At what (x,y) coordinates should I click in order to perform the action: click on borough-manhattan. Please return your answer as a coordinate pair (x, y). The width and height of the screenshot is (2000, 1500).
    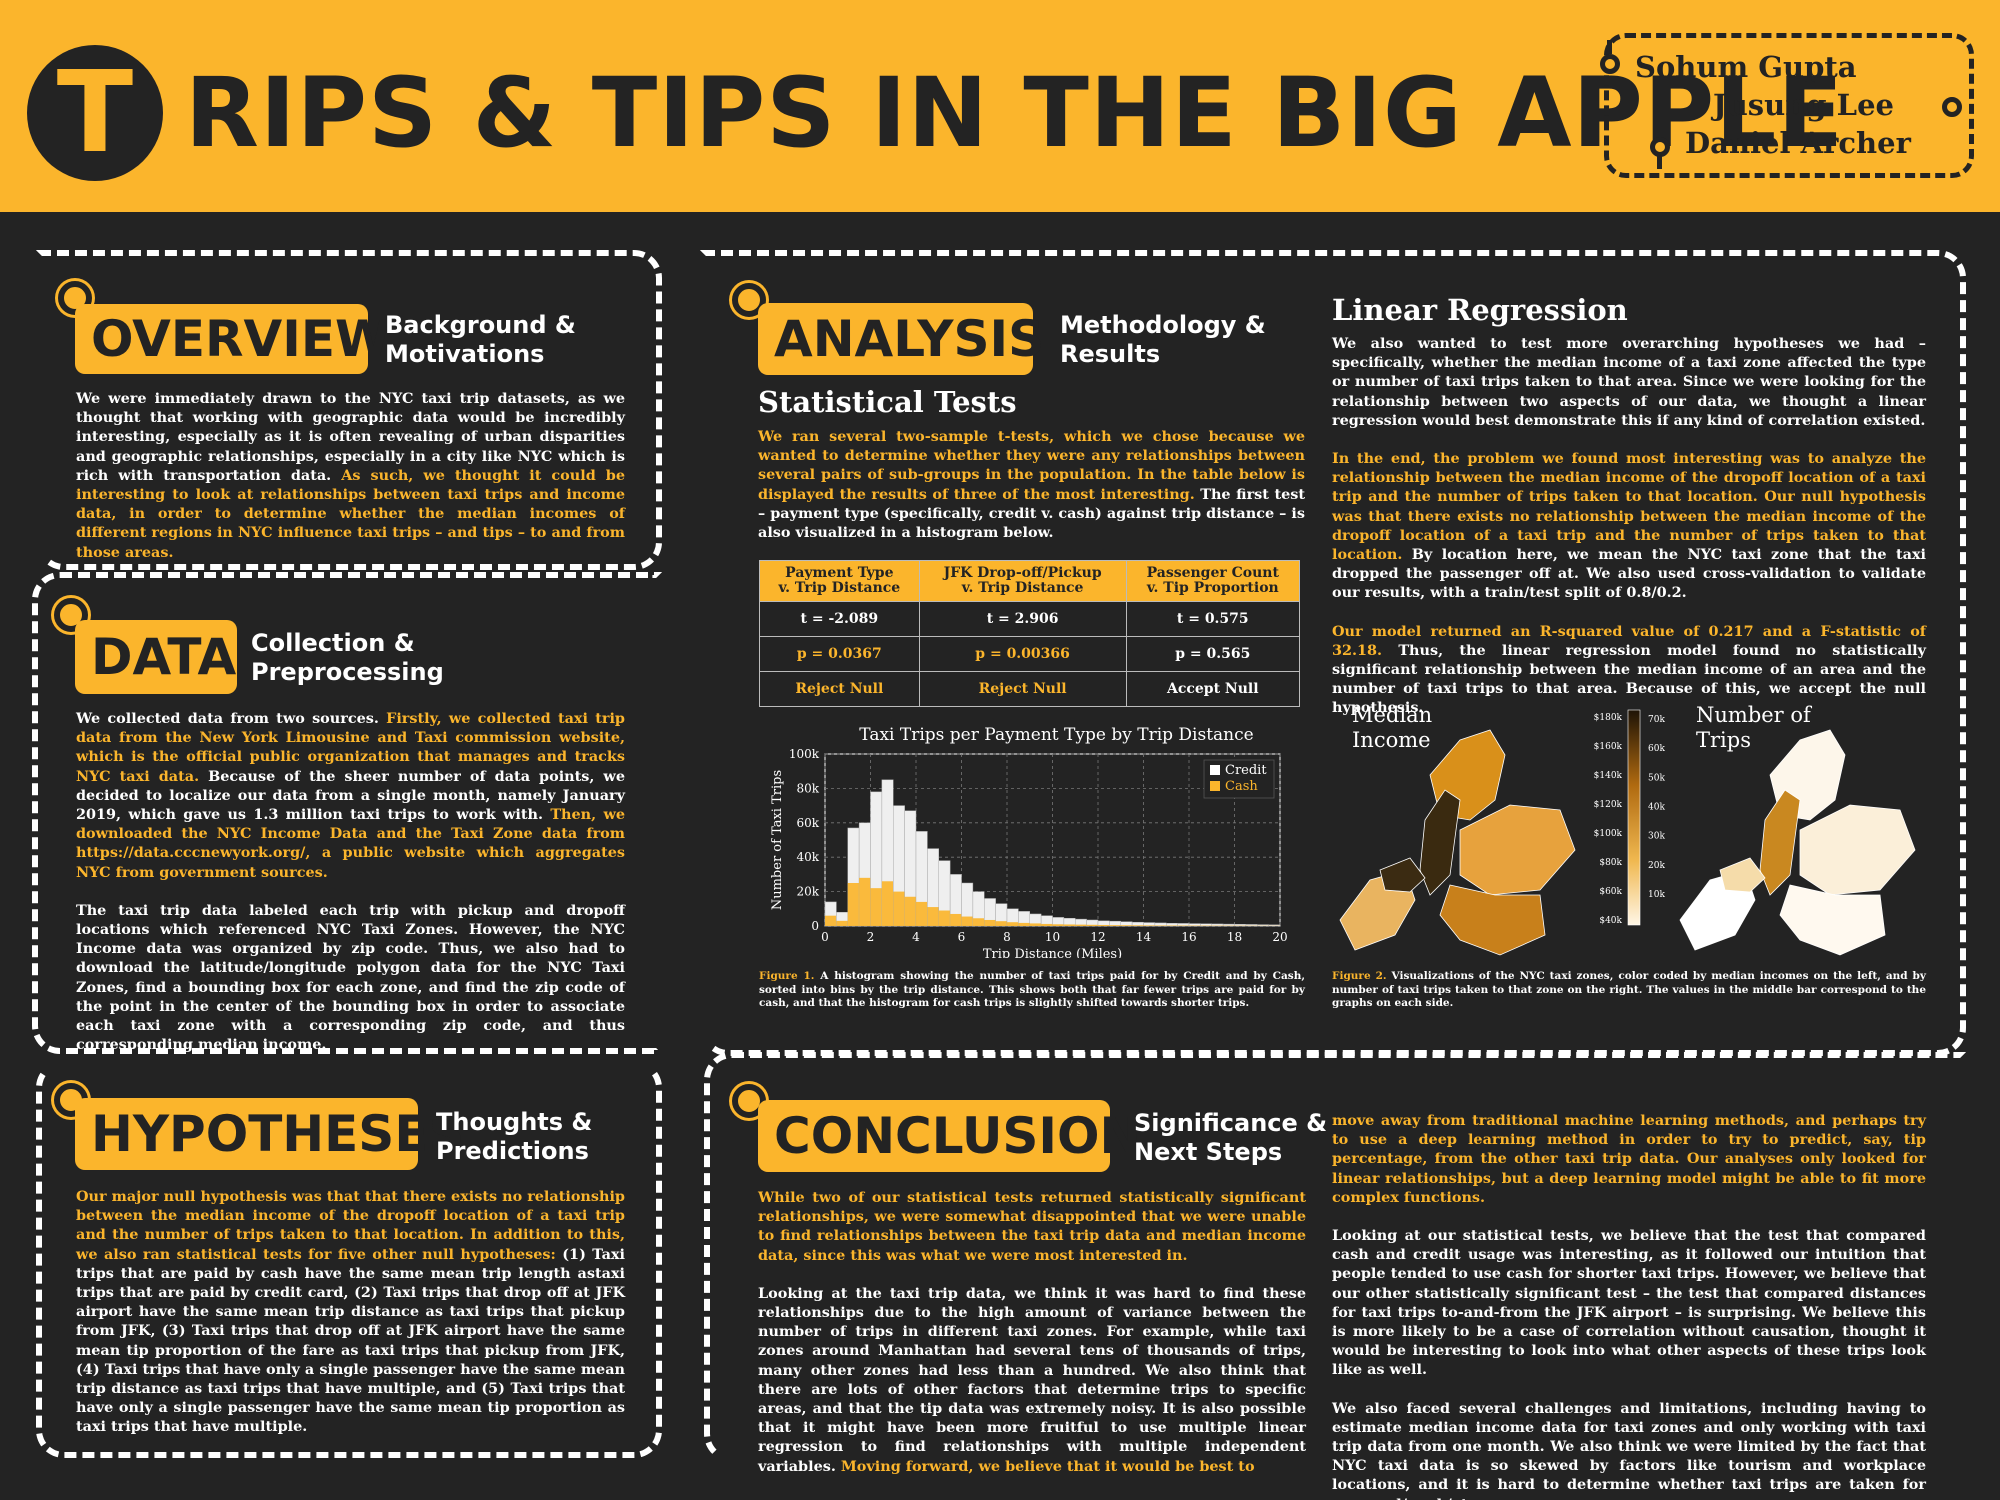
    Looking at the image, I should click on (1440, 842).